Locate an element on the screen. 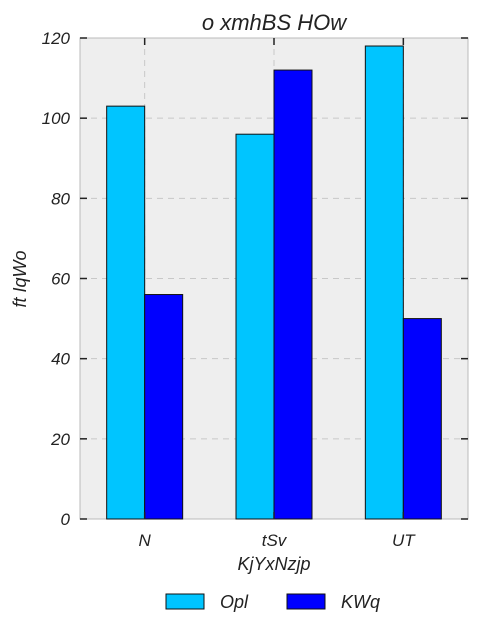 The width and height of the screenshot is (480, 640). bar-kwq-ut is located at coordinates (422, 419).